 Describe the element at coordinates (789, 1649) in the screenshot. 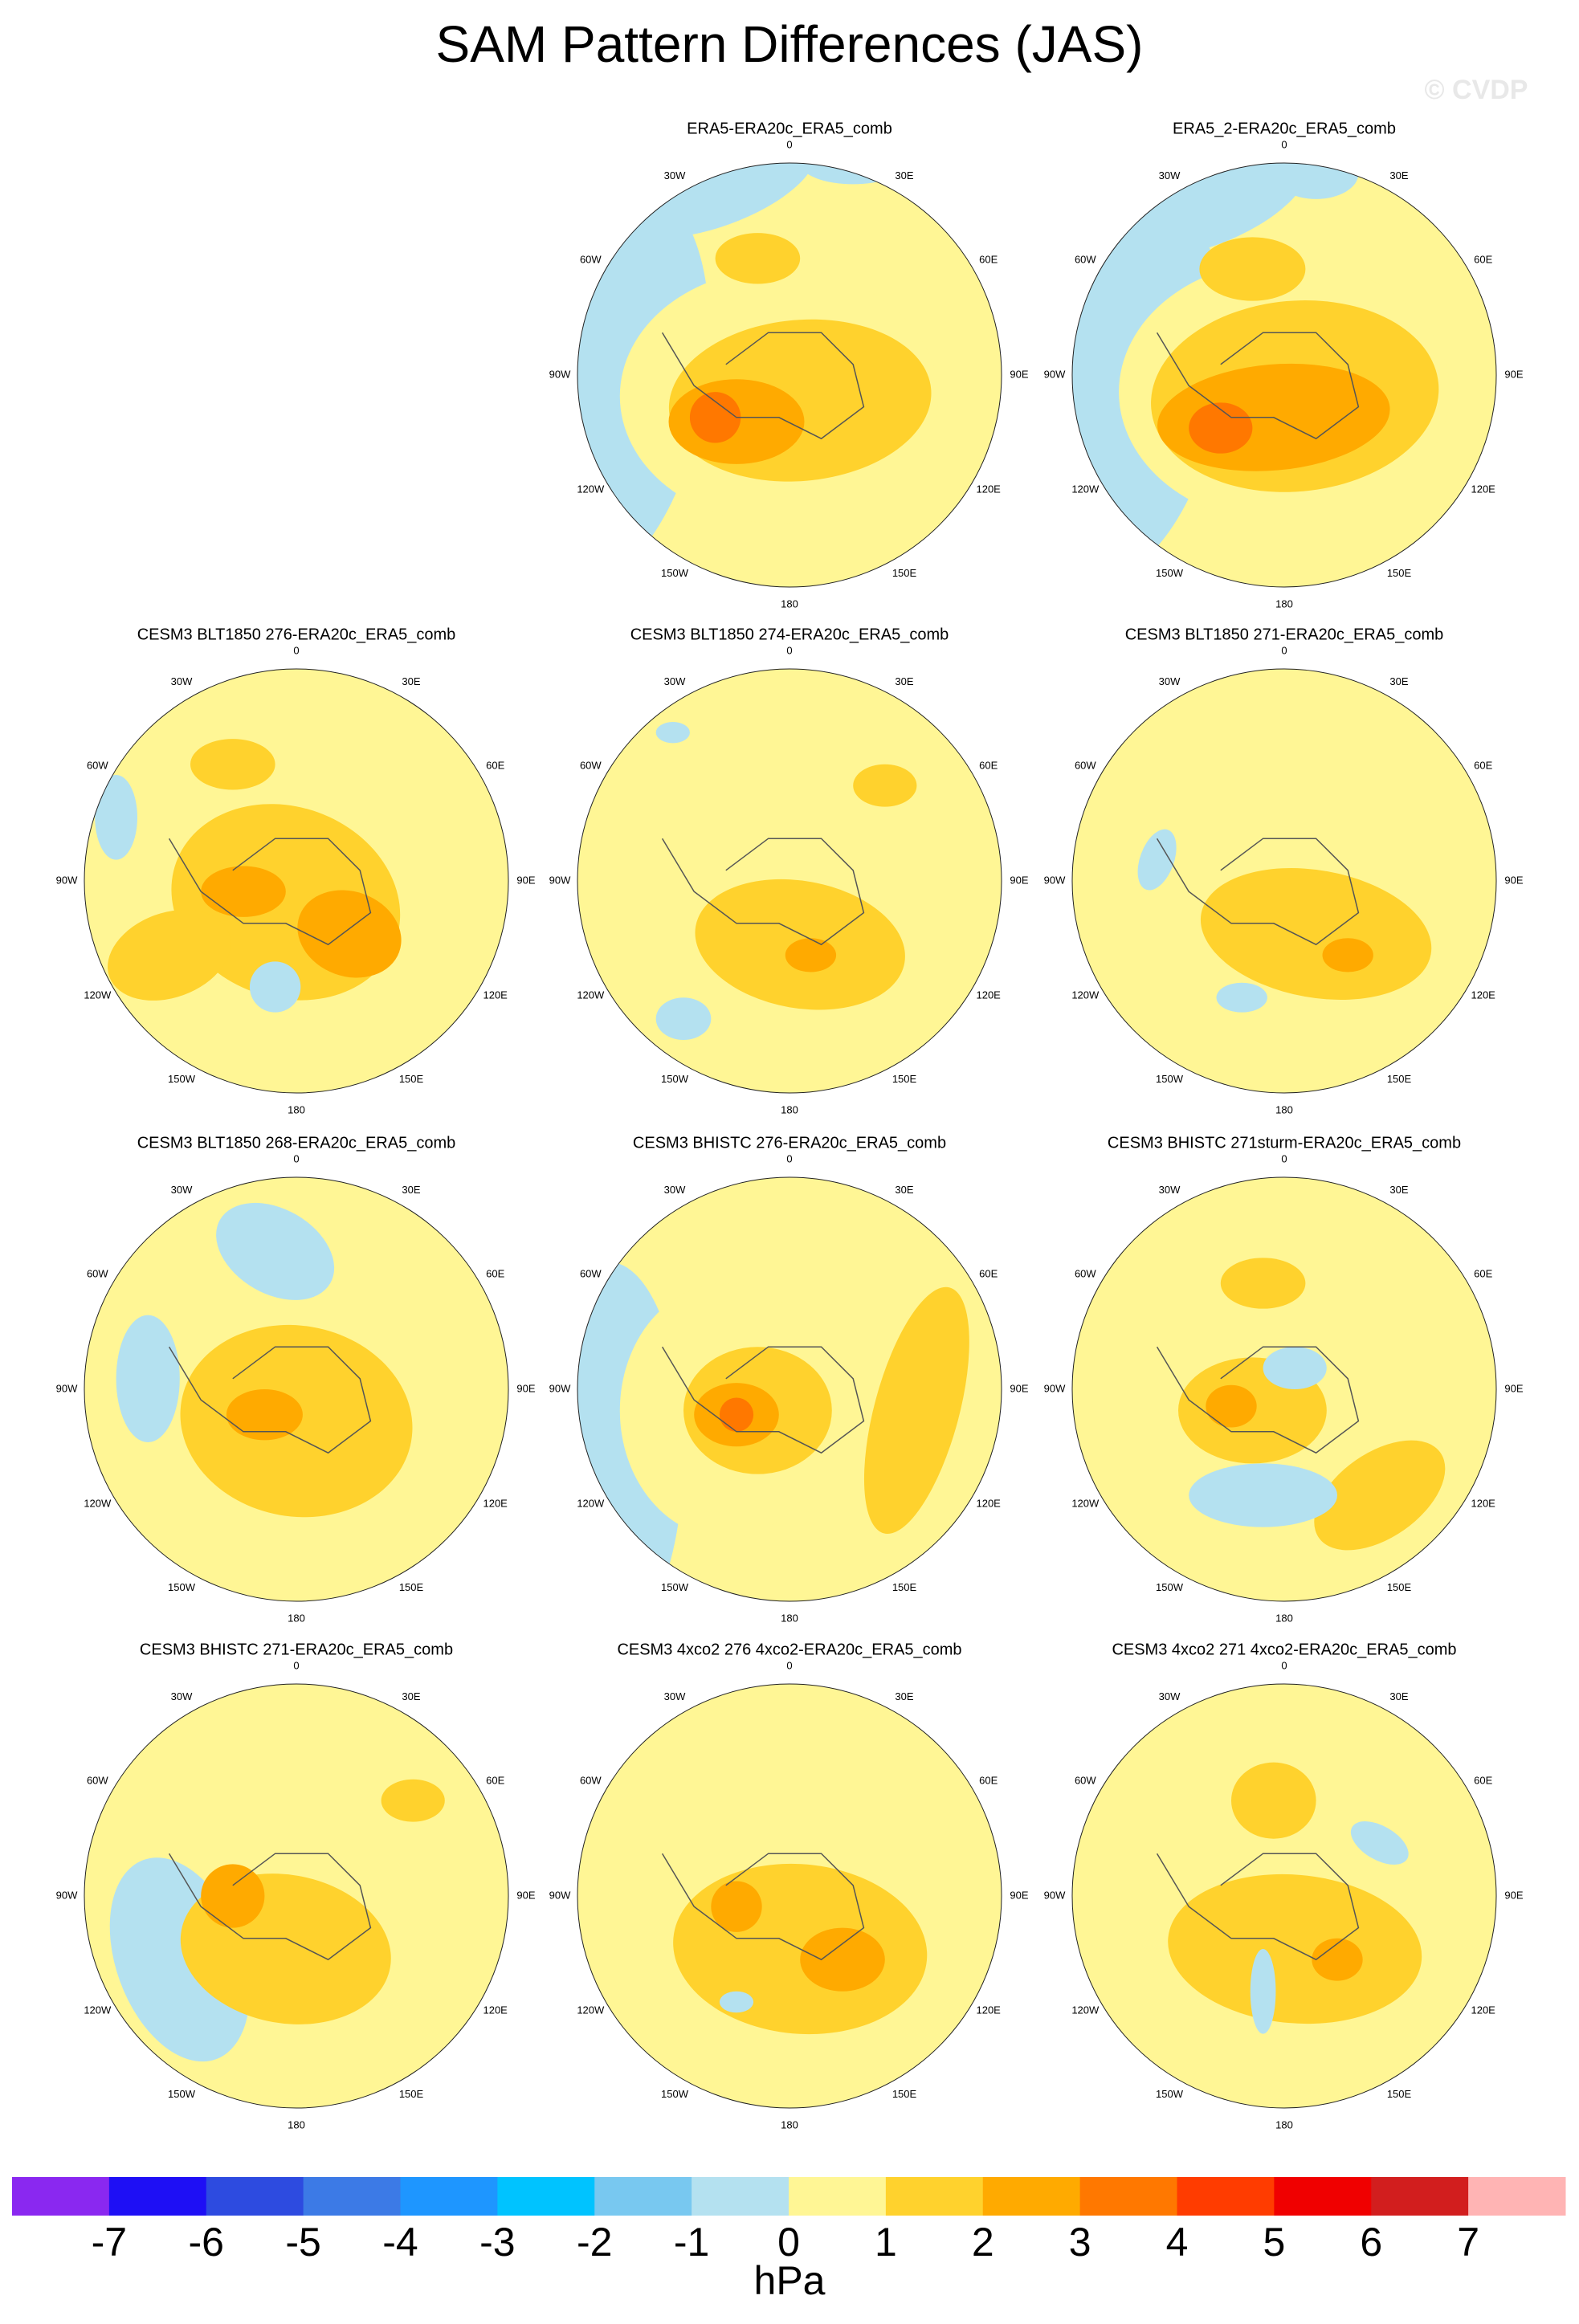

I see `panel-title: CESM3 4xco2 276 4xco2-ERA20c_ERA5_comb` at that location.